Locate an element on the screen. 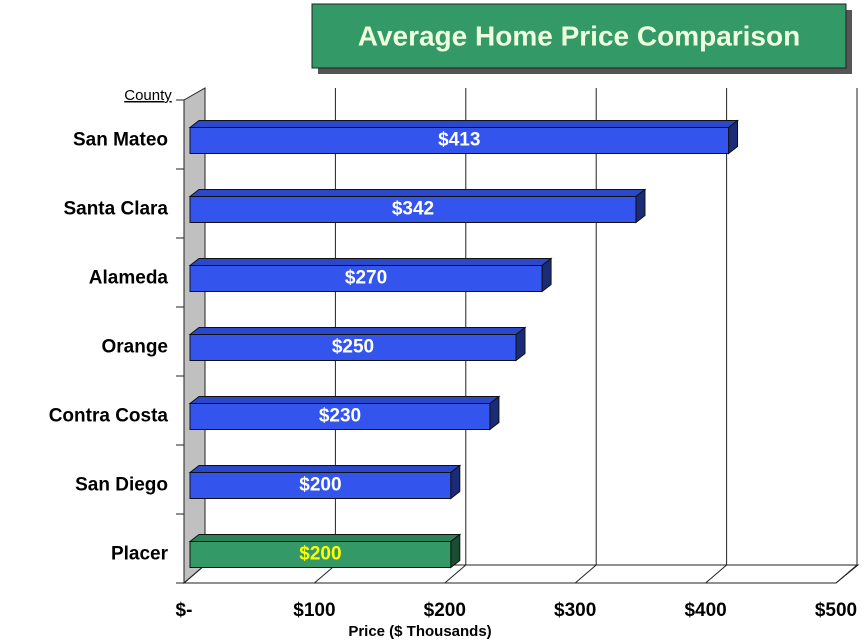 This screenshot has height=642, width=866. y-axis-label: County is located at coordinates (148, 95).